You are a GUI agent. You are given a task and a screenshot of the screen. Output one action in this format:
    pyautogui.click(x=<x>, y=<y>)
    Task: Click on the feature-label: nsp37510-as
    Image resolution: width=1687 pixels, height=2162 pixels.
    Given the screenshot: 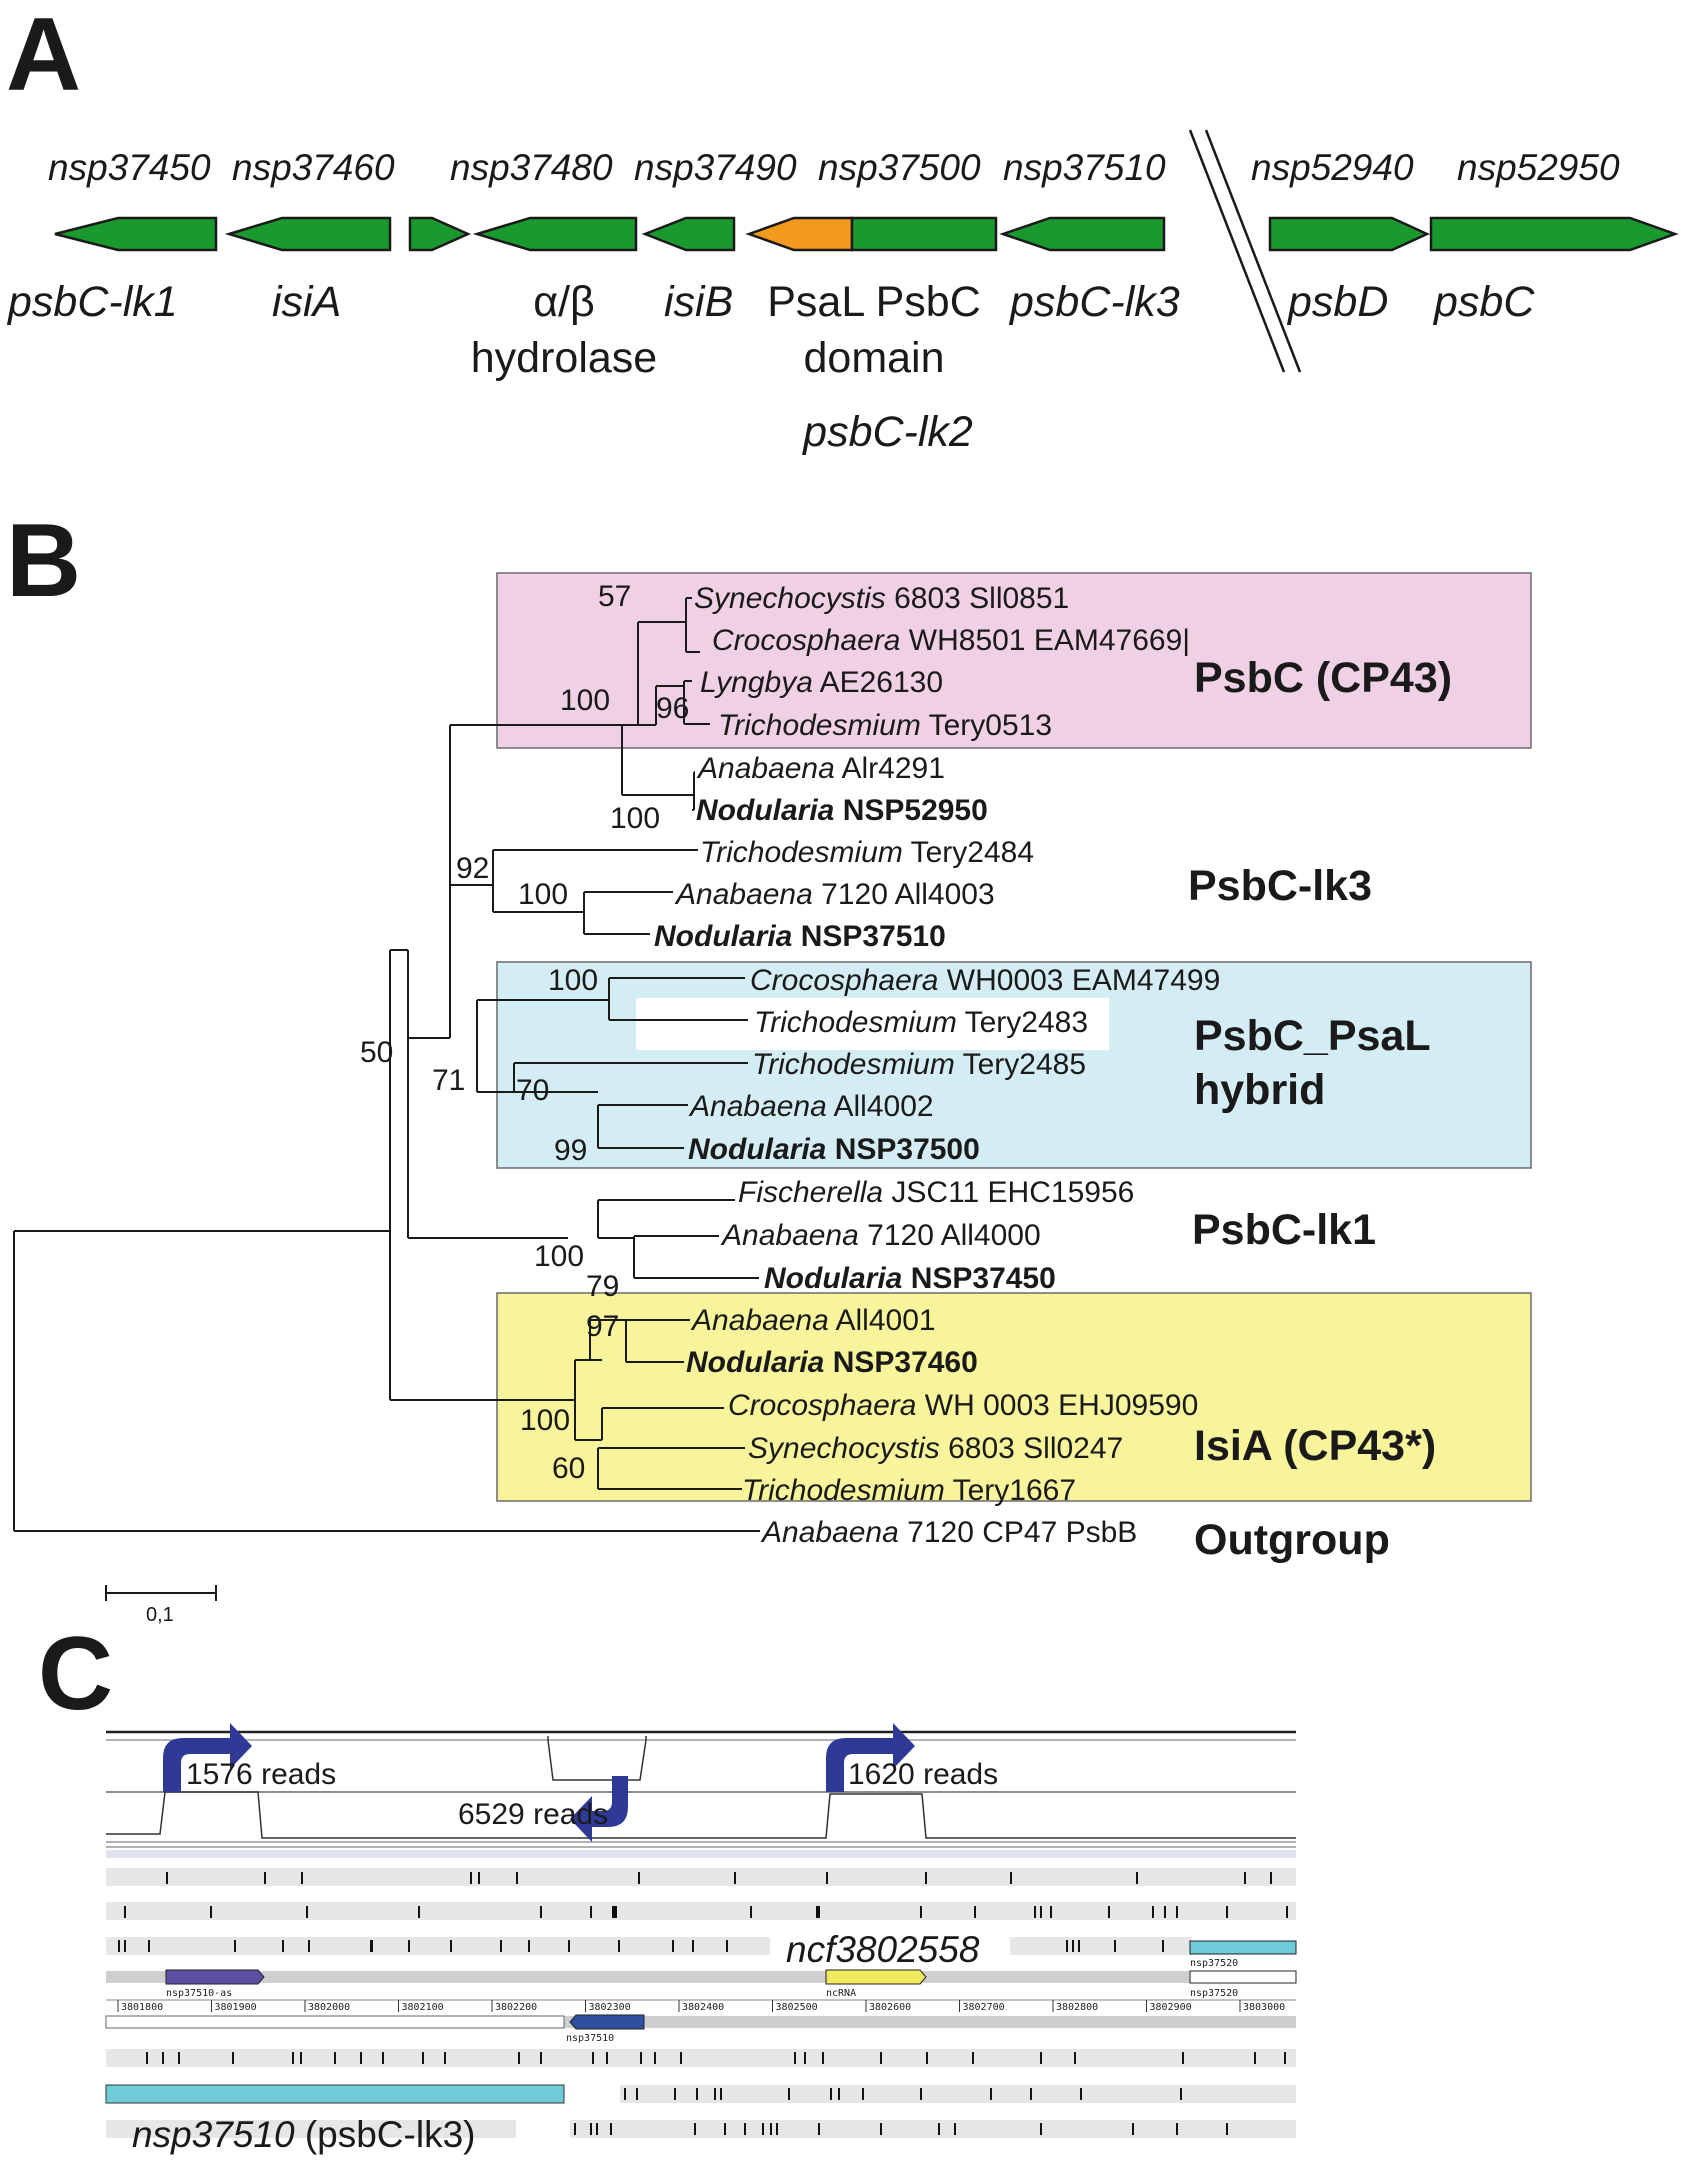 What is the action you would take?
    pyautogui.click(x=199, y=1993)
    